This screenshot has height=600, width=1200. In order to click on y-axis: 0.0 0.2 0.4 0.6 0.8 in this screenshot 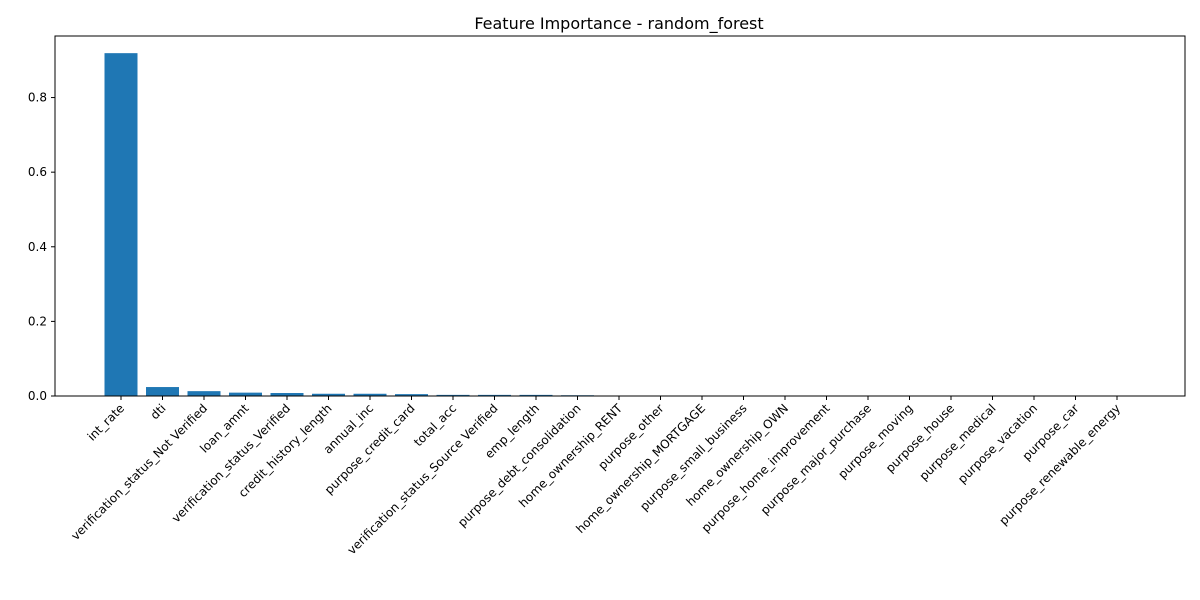, I will do `click(41, 247)`.